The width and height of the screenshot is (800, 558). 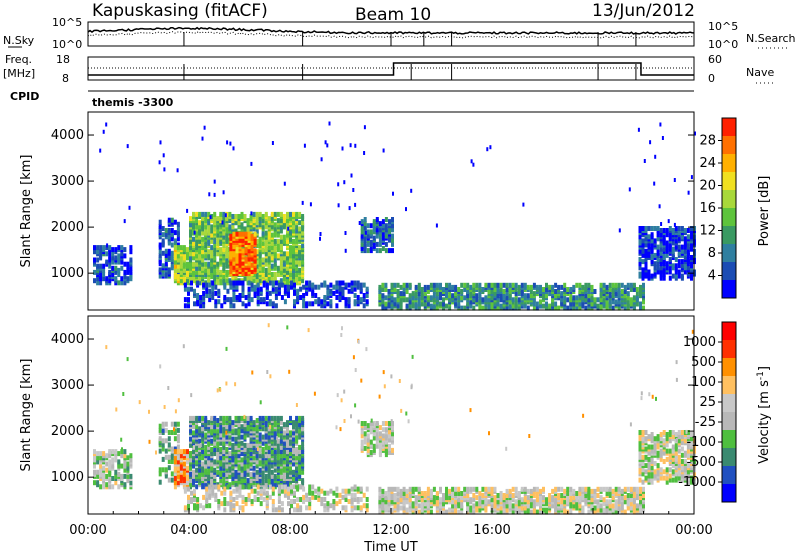 What do you see at coordinates (65, 78) in the screenshot?
I see `freq-tick-bottom: 8` at bounding box center [65, 78].